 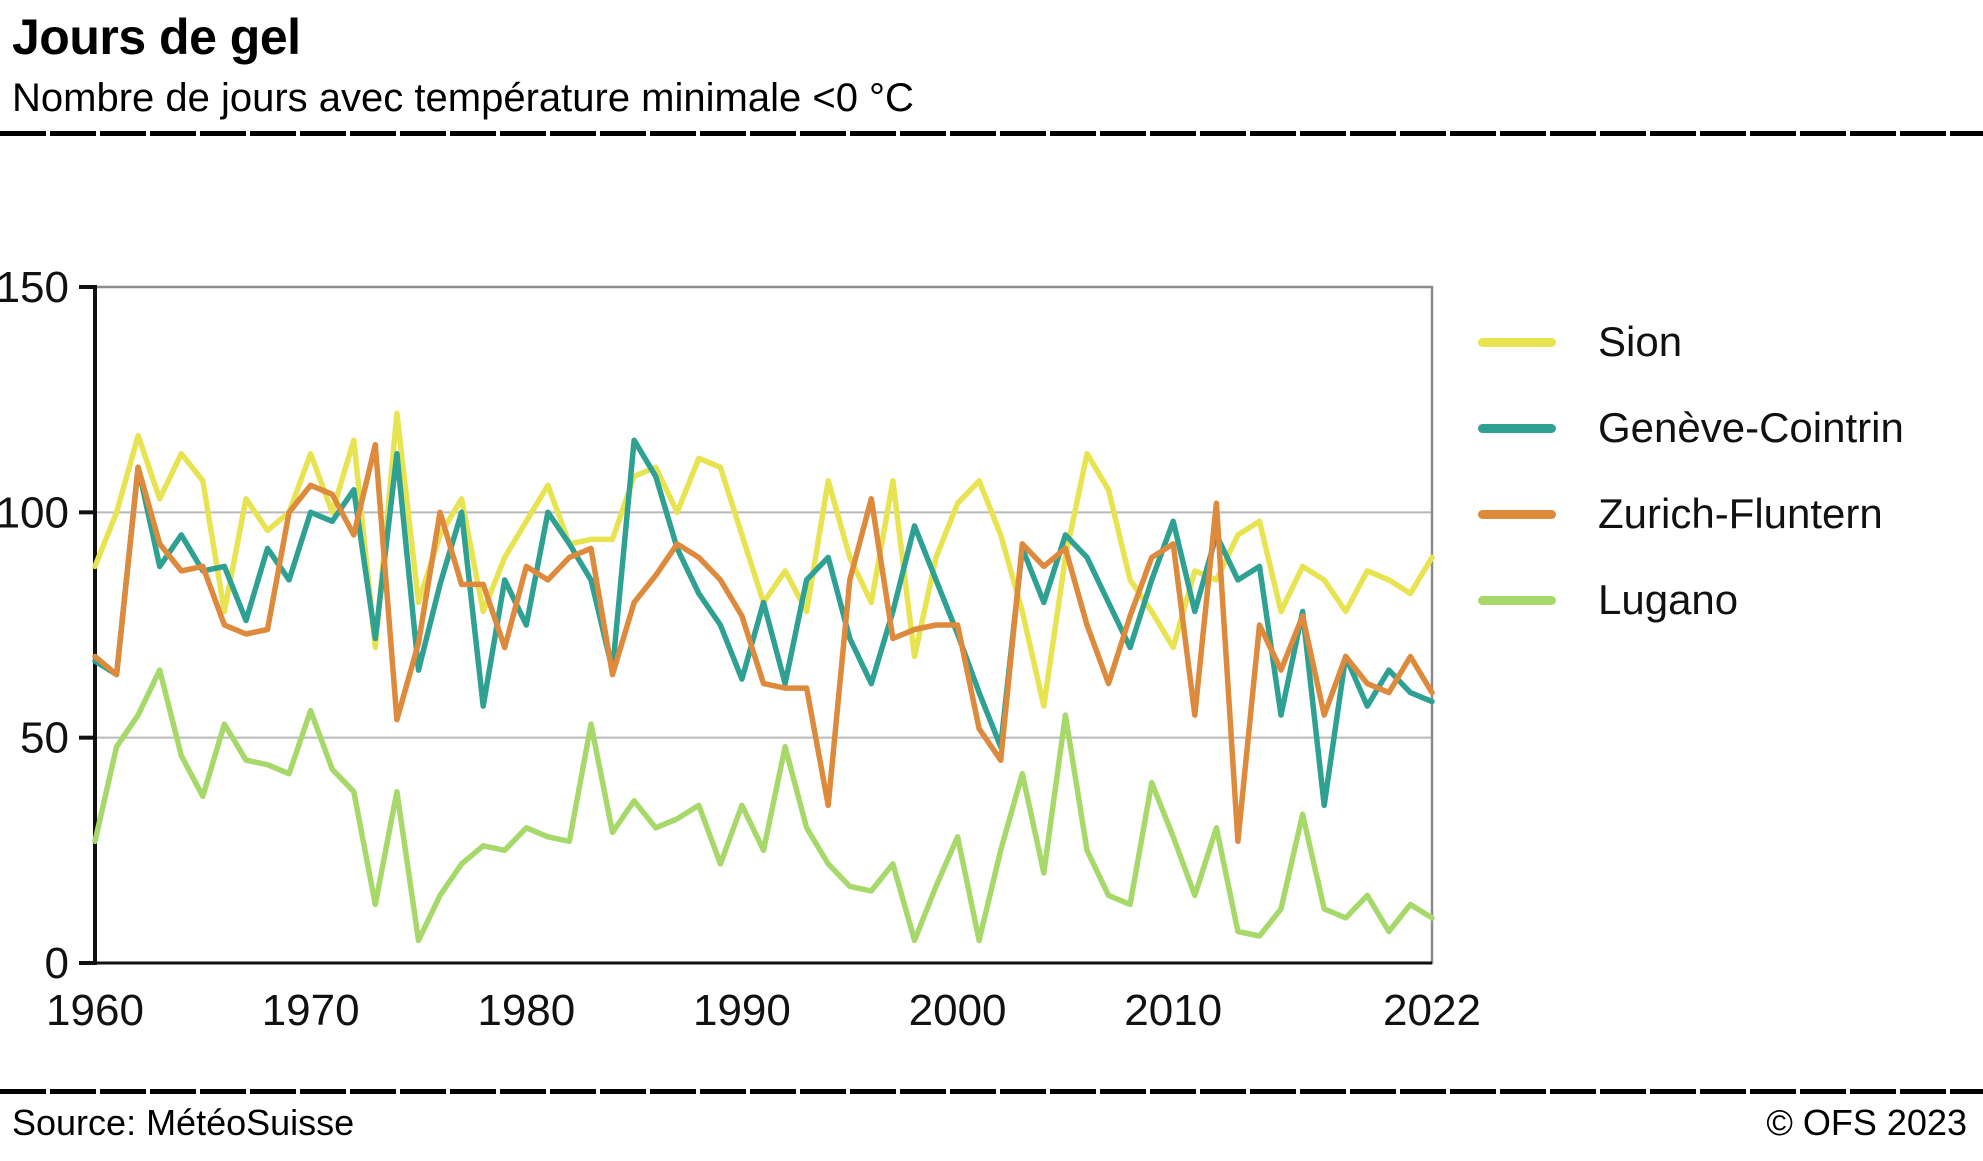 I want to click on y-tick-label: 100, so click(x=34, y=512).